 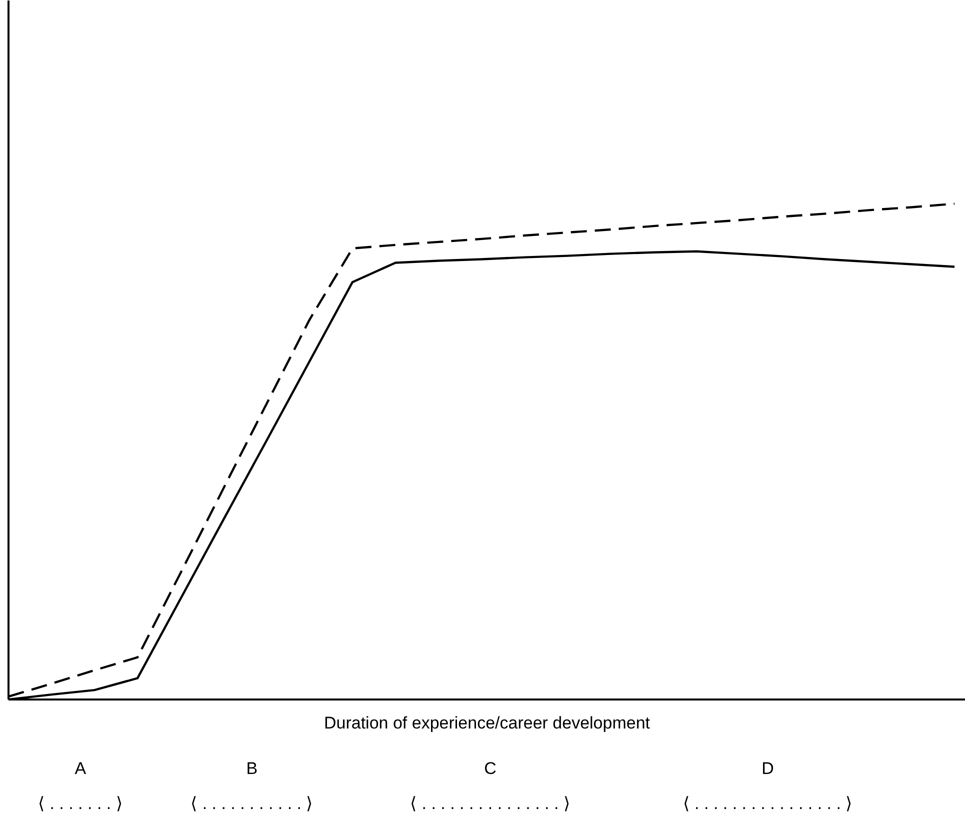 I want to click on text: D, so click(x=768, y=768).